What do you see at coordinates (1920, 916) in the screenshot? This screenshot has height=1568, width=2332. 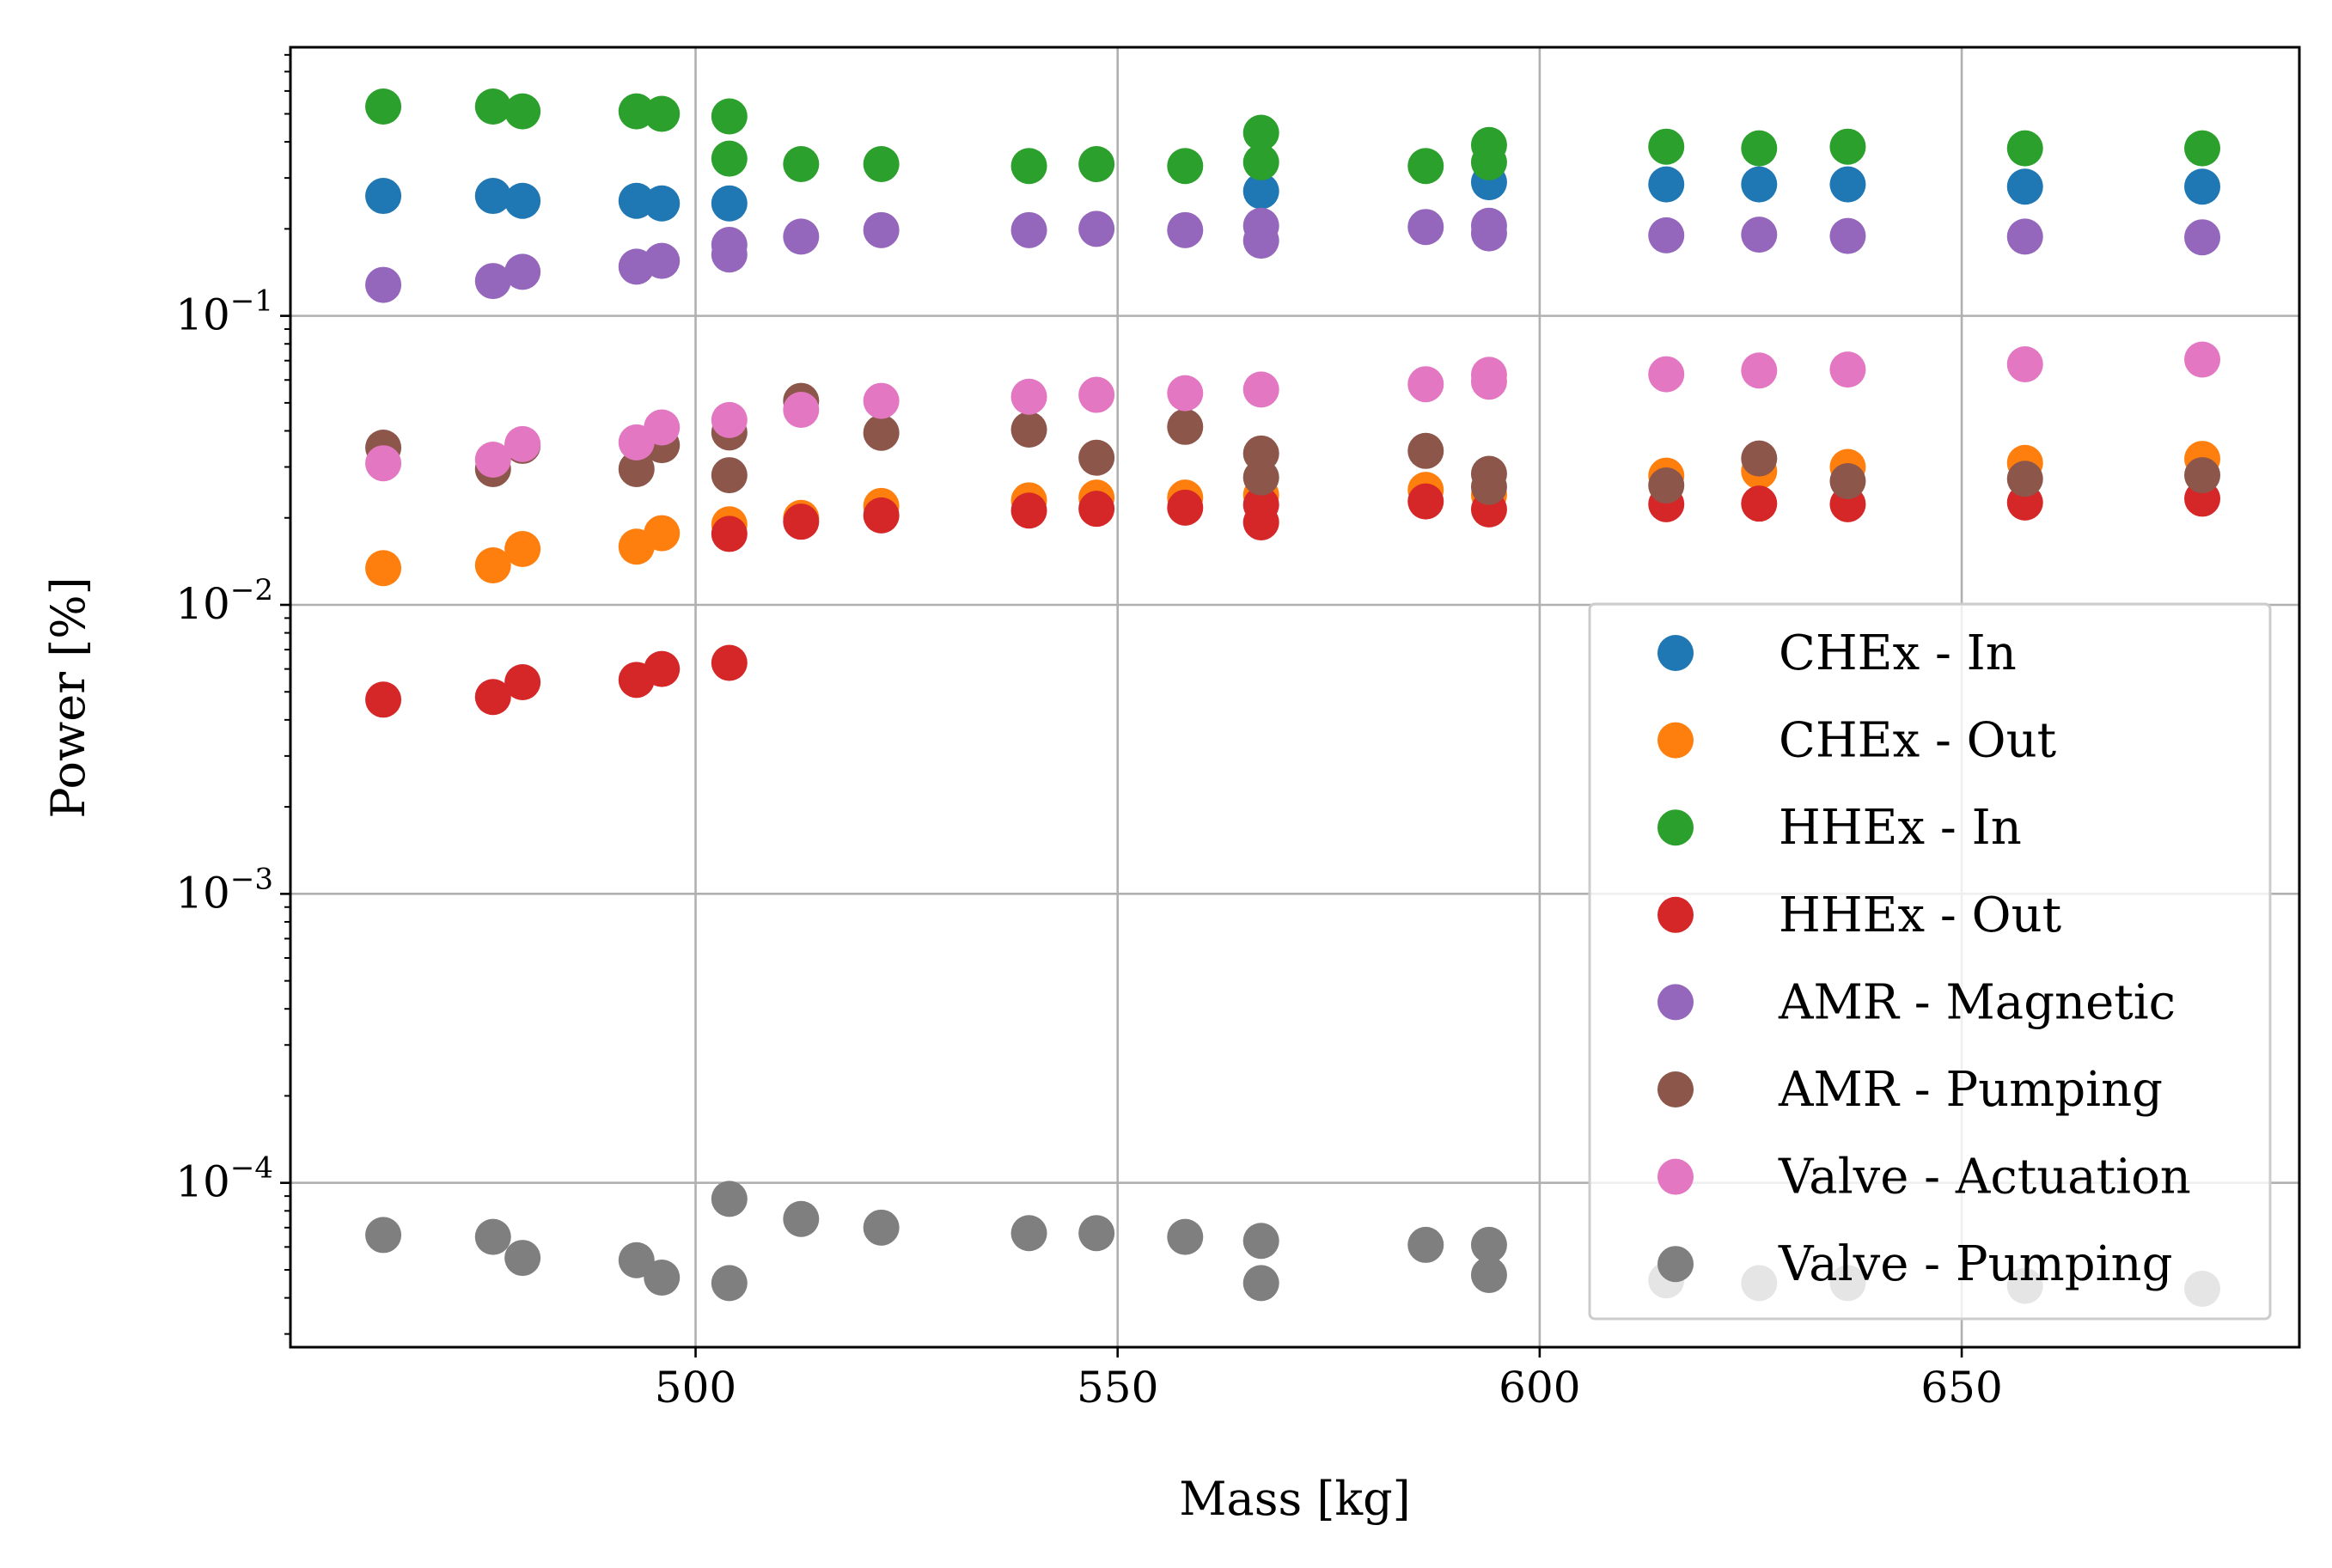 I see `legend-label: HHEx - Out` at bounding box center [1920, 916].